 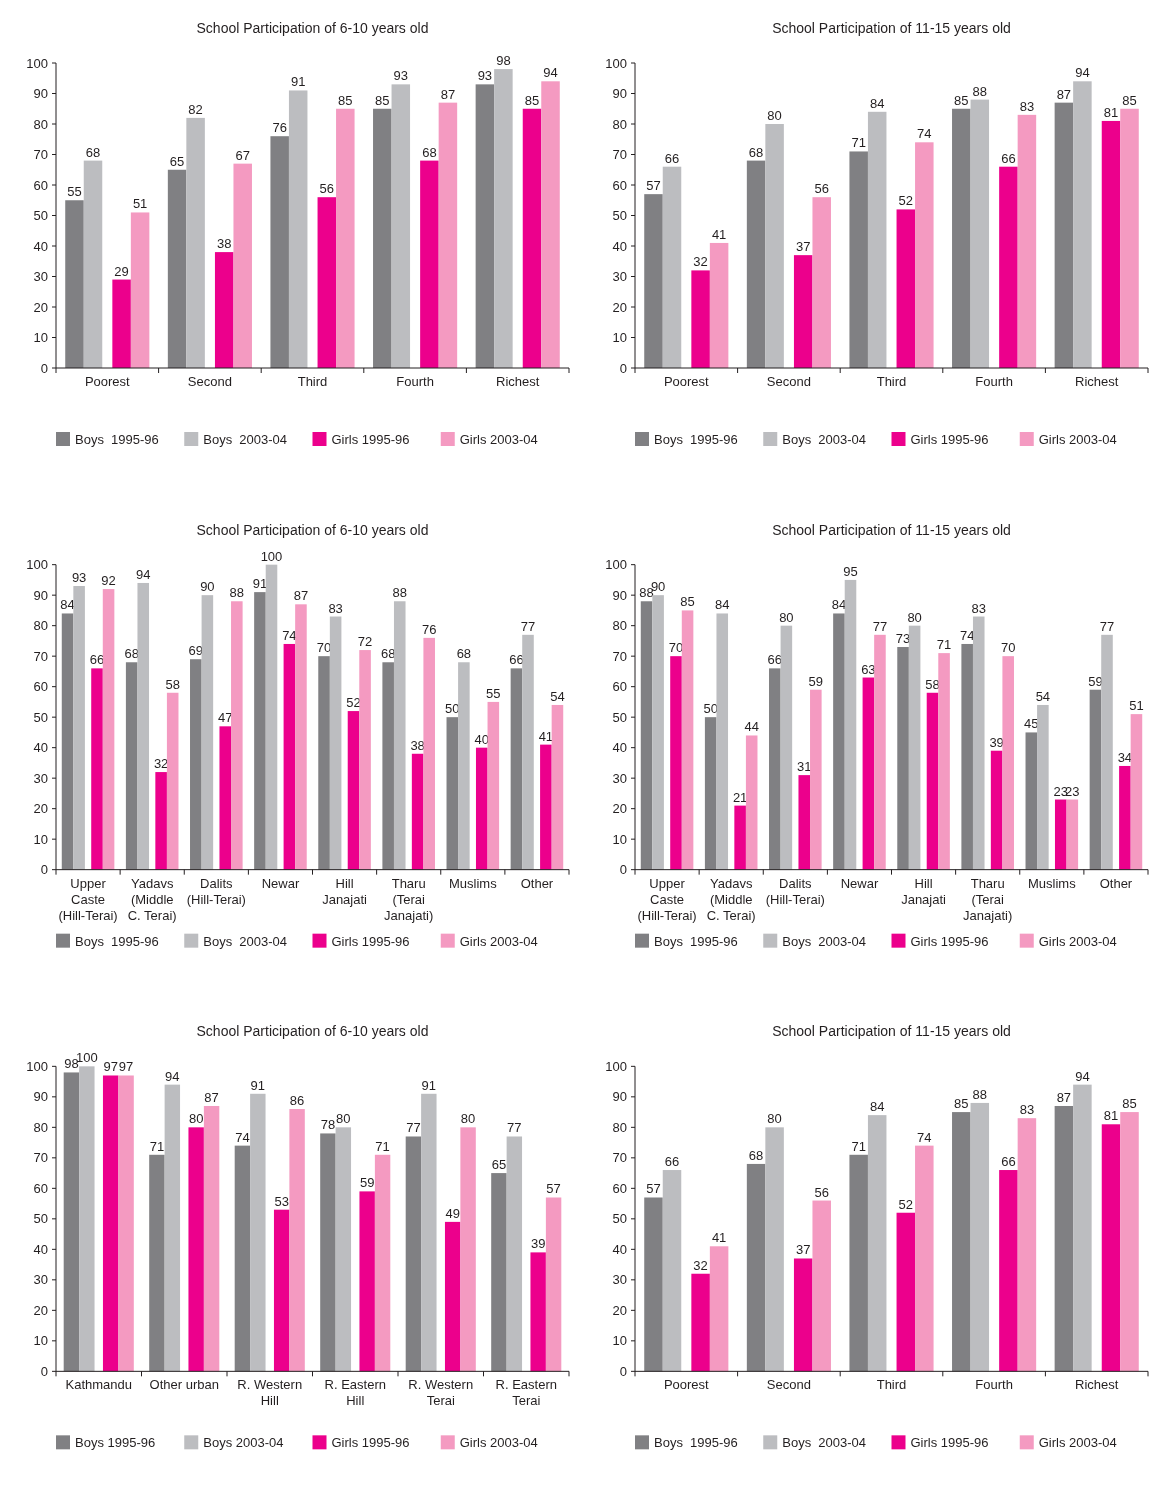 What do you see at coordinates (225, 718) in the screenshot?
I see `data-label: 47` at bounding box center [225, 718].